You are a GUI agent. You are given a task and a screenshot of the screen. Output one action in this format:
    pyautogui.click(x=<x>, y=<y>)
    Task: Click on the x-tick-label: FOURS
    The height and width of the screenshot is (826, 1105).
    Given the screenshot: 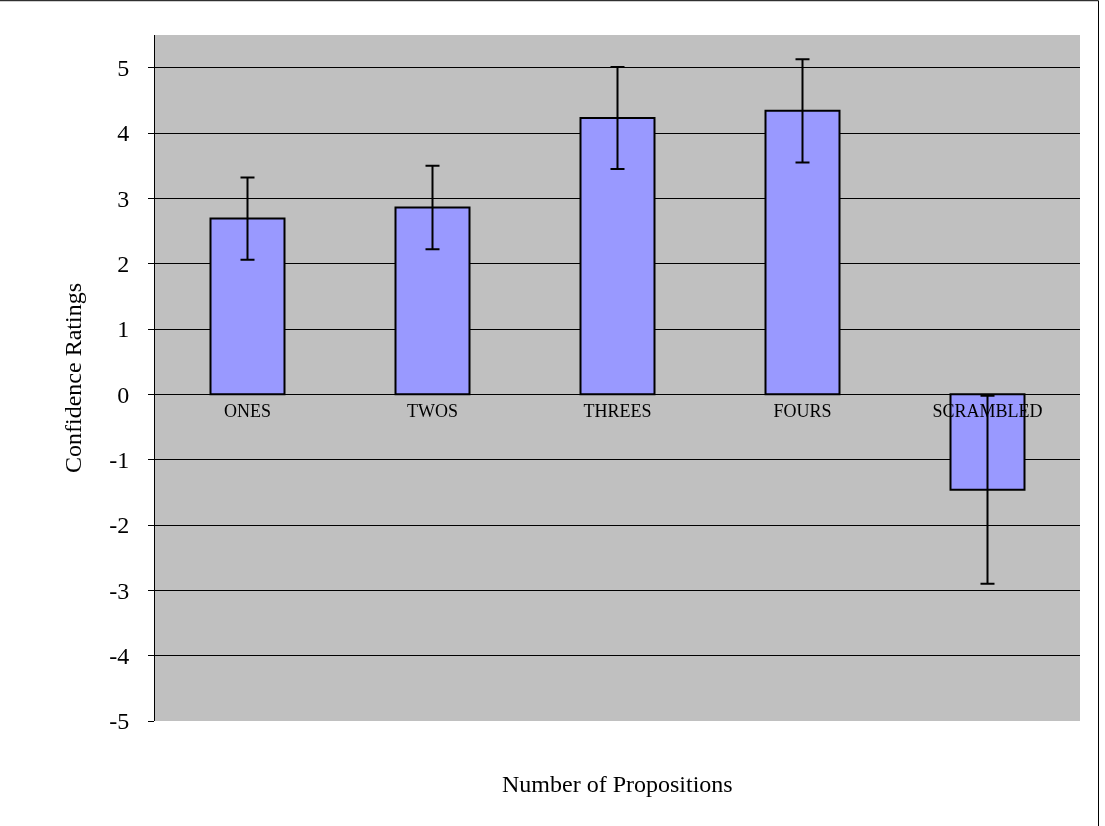 What is the action you would take?
    pyautogui.click(x=802, y=410)
    